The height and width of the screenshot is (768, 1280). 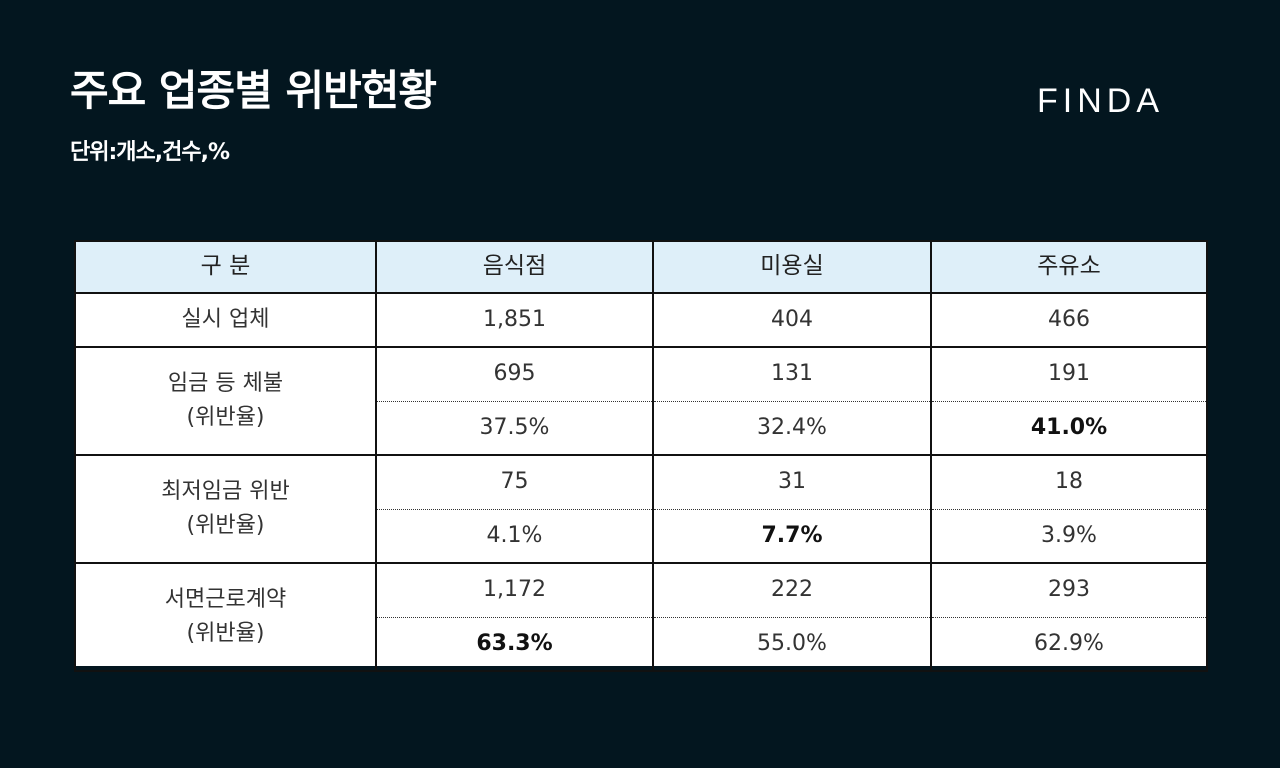 I want to click on column-header-category: 구 분, so click(x=225, y=267).